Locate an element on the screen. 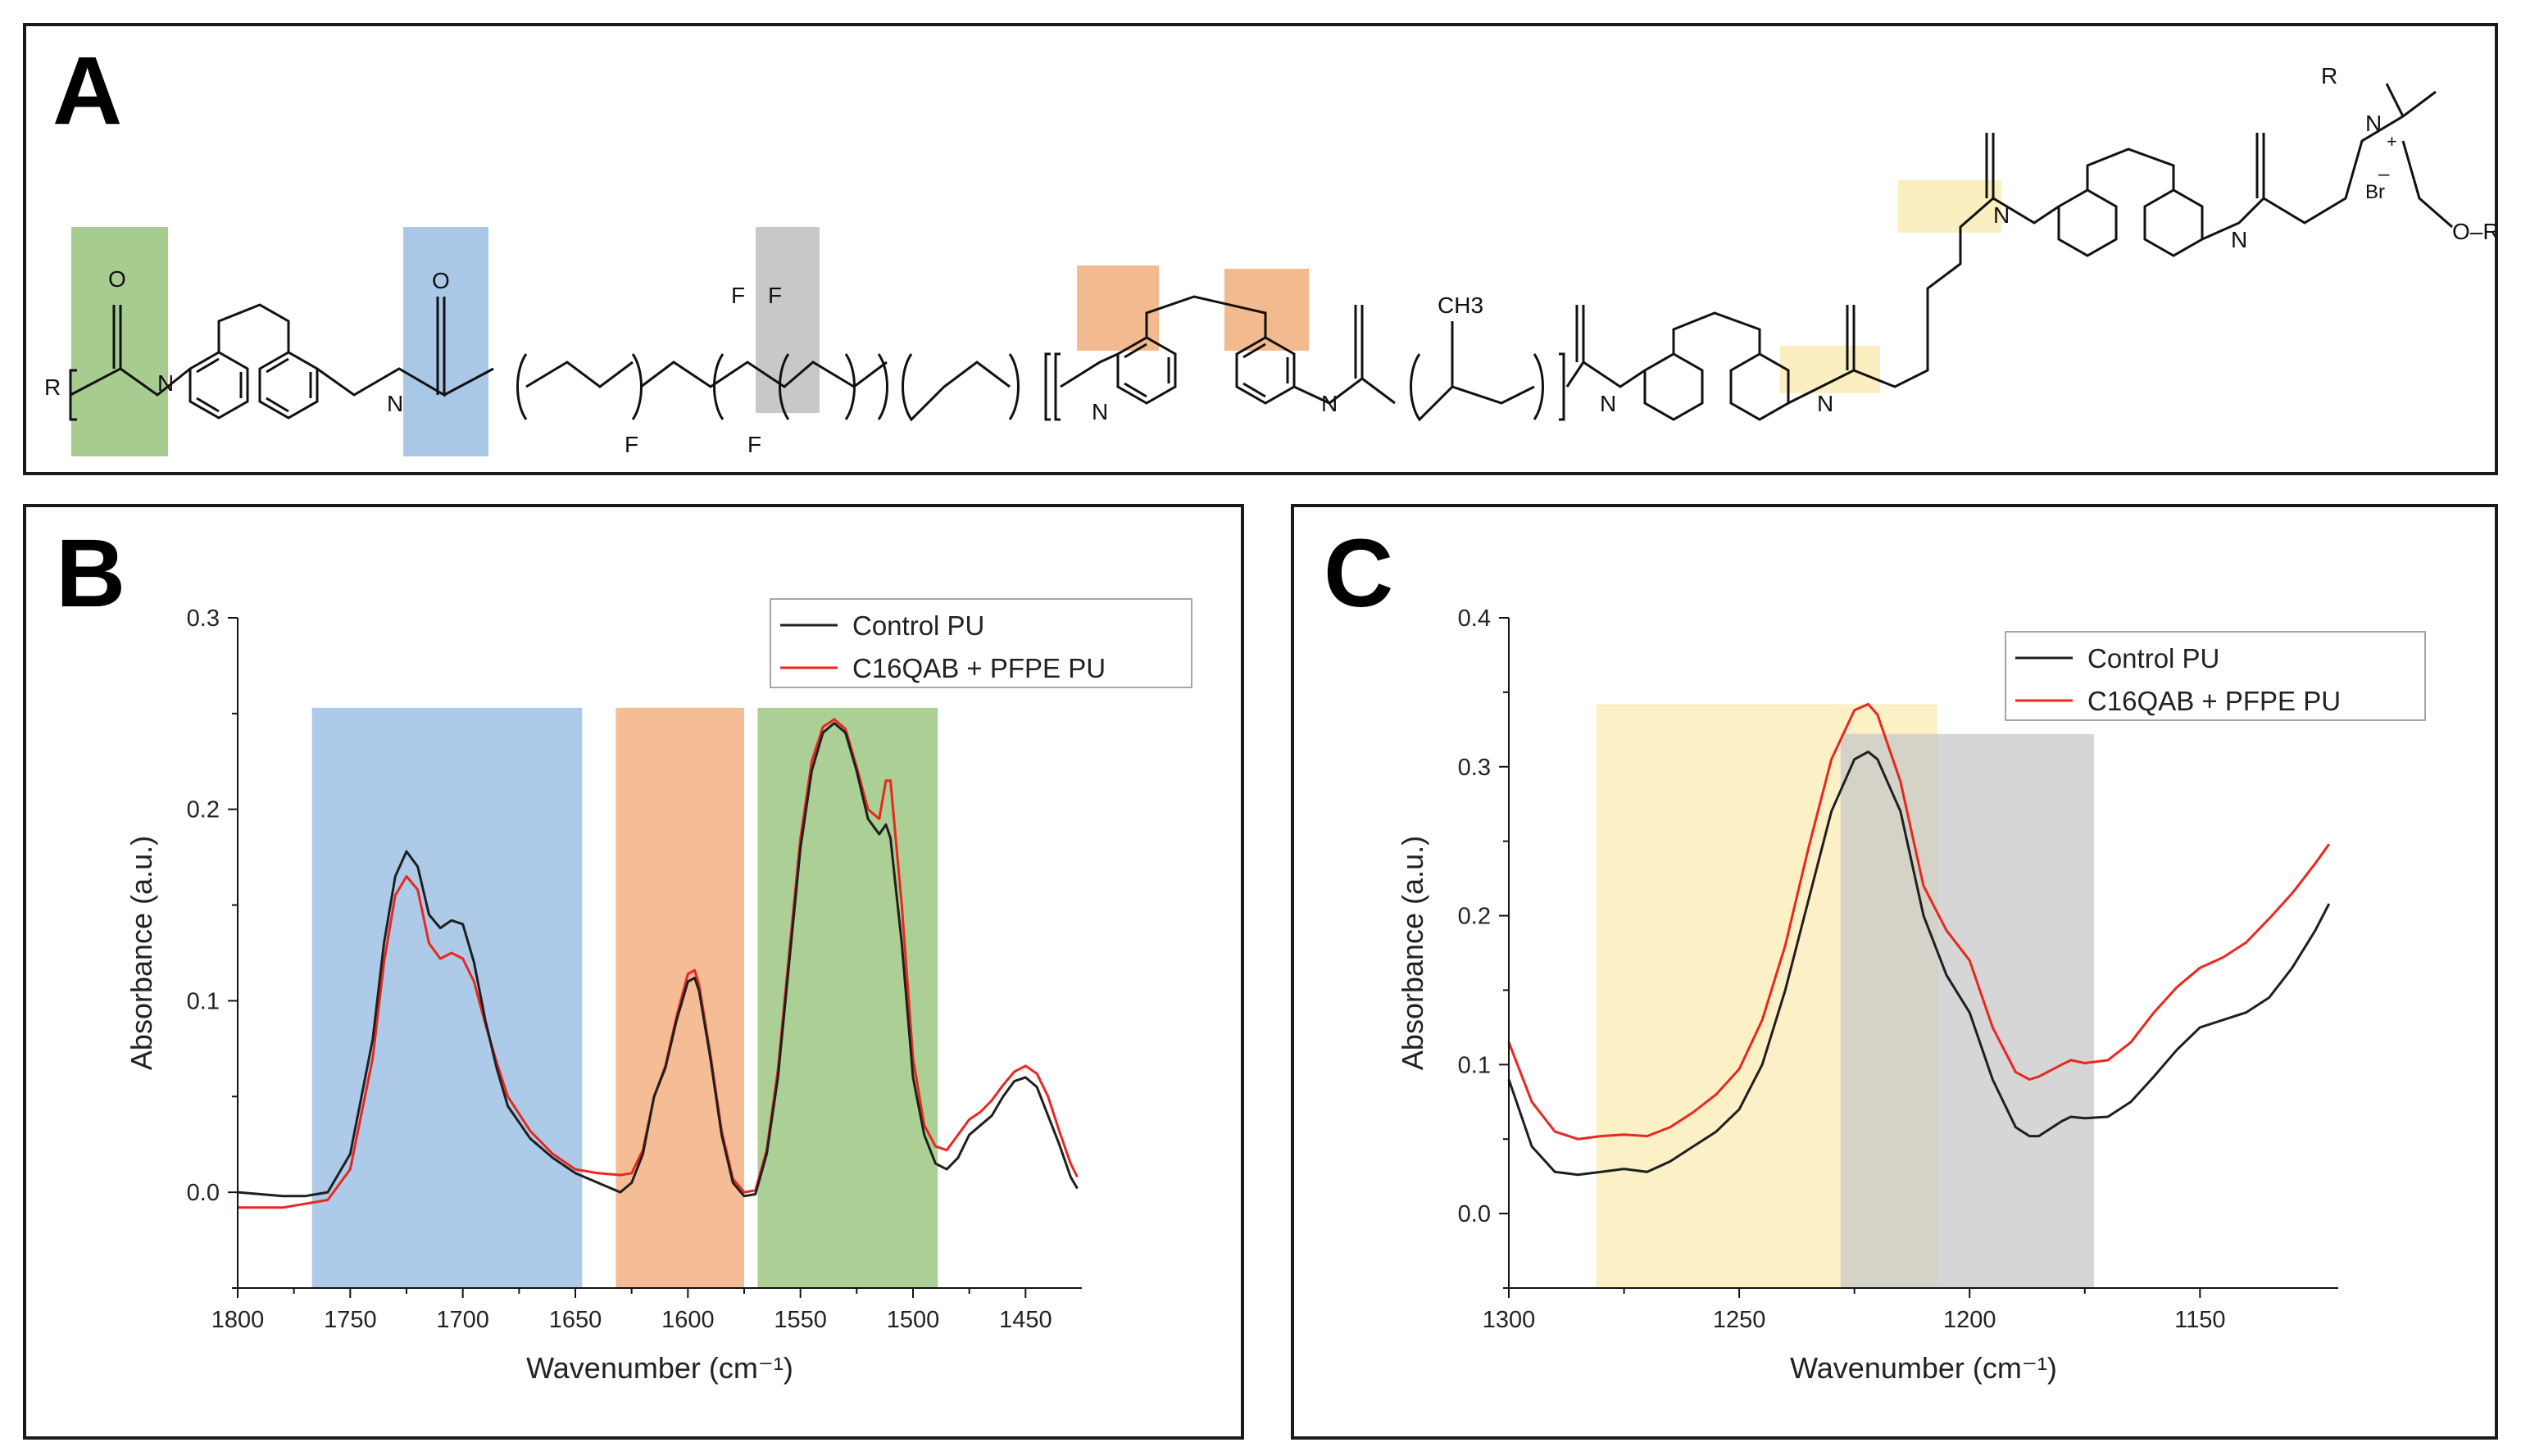 The width and height of the screenshot is (2521, 1456). amine-chain is located at coordinates (1089, 370).